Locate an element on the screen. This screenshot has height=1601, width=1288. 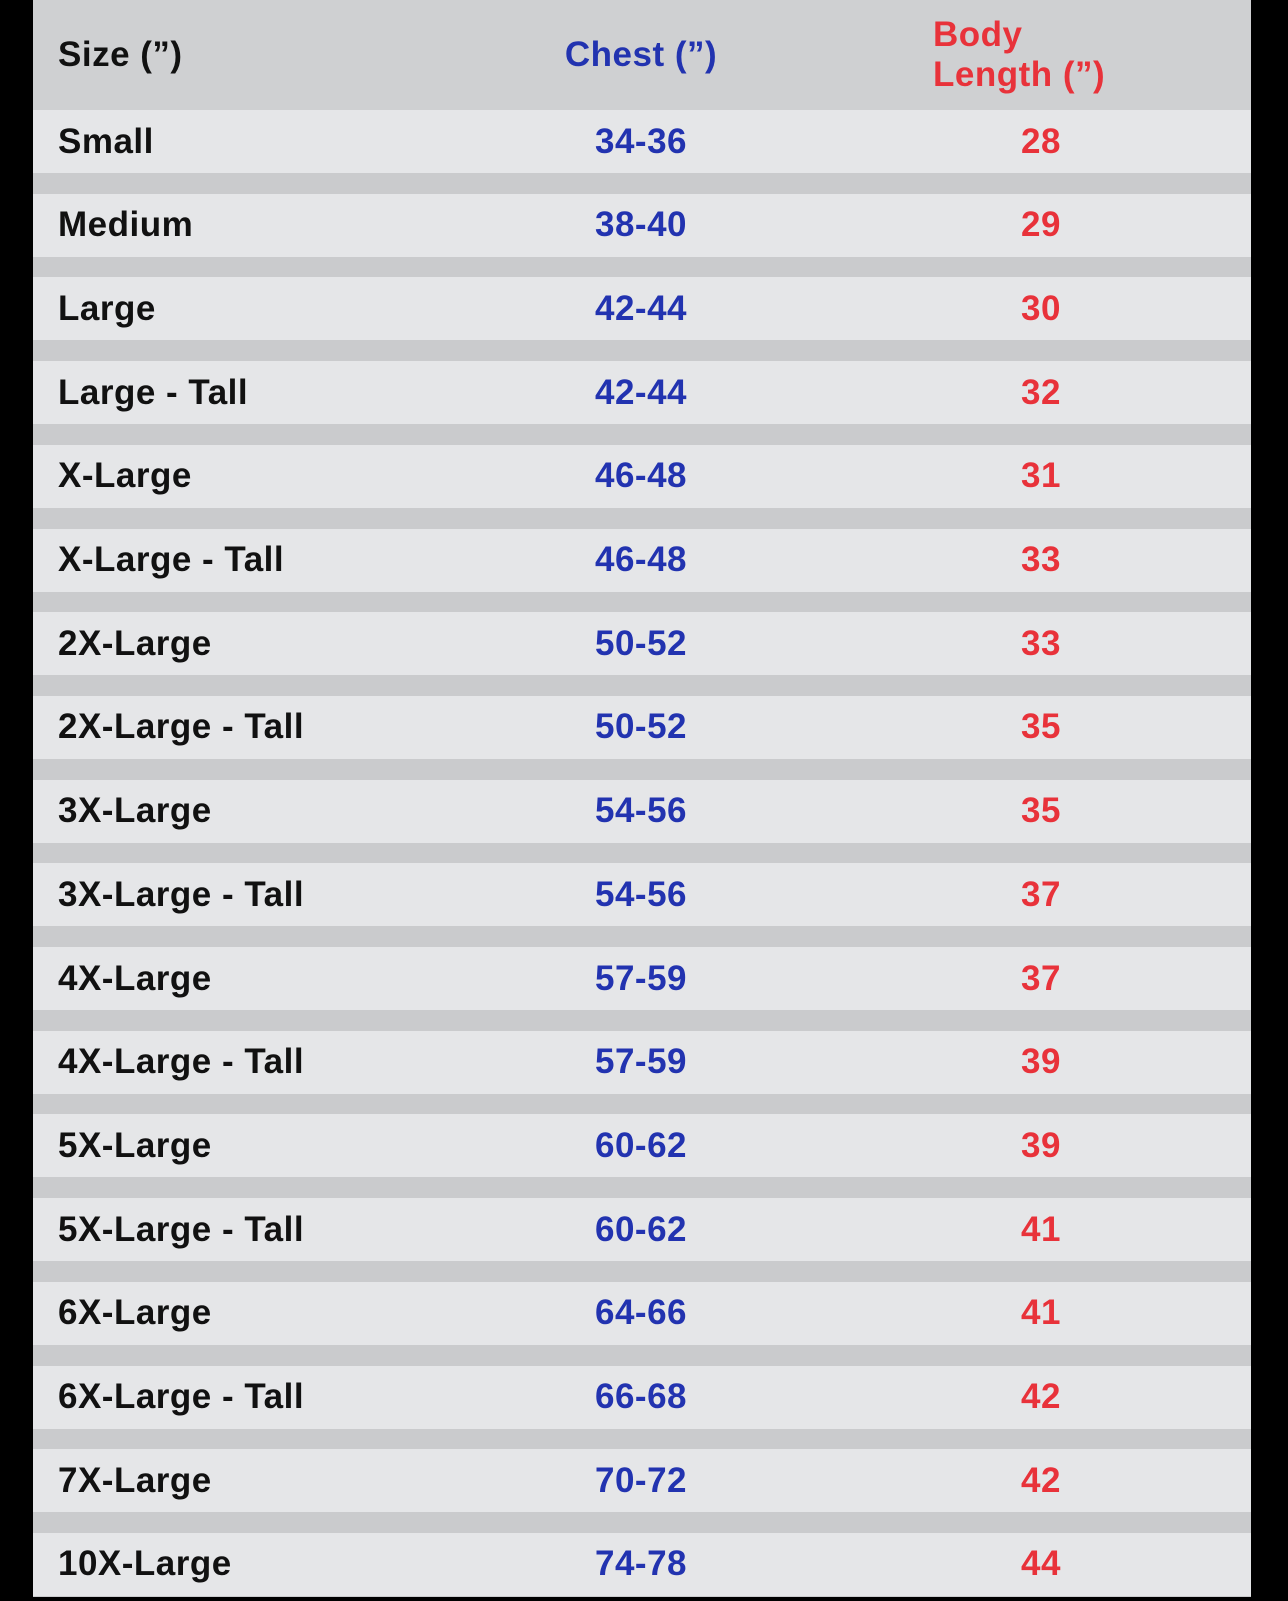
size-cell: 3X-Large - Tall is located at coordinates (181, 894).